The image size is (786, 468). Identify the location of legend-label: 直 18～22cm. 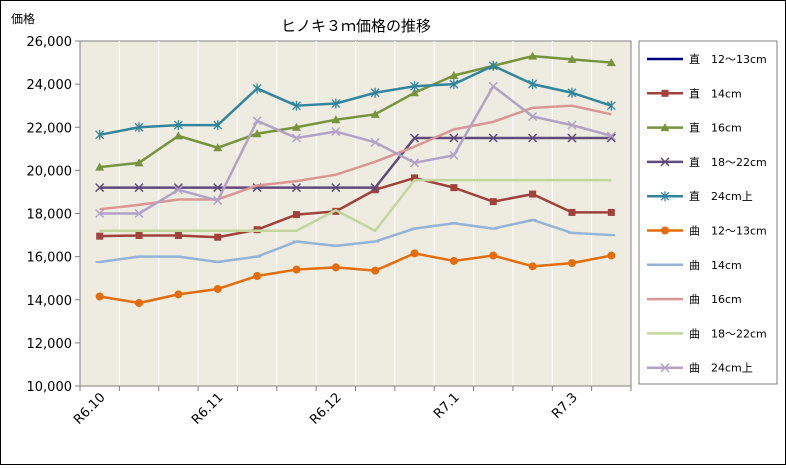
(728, 162).